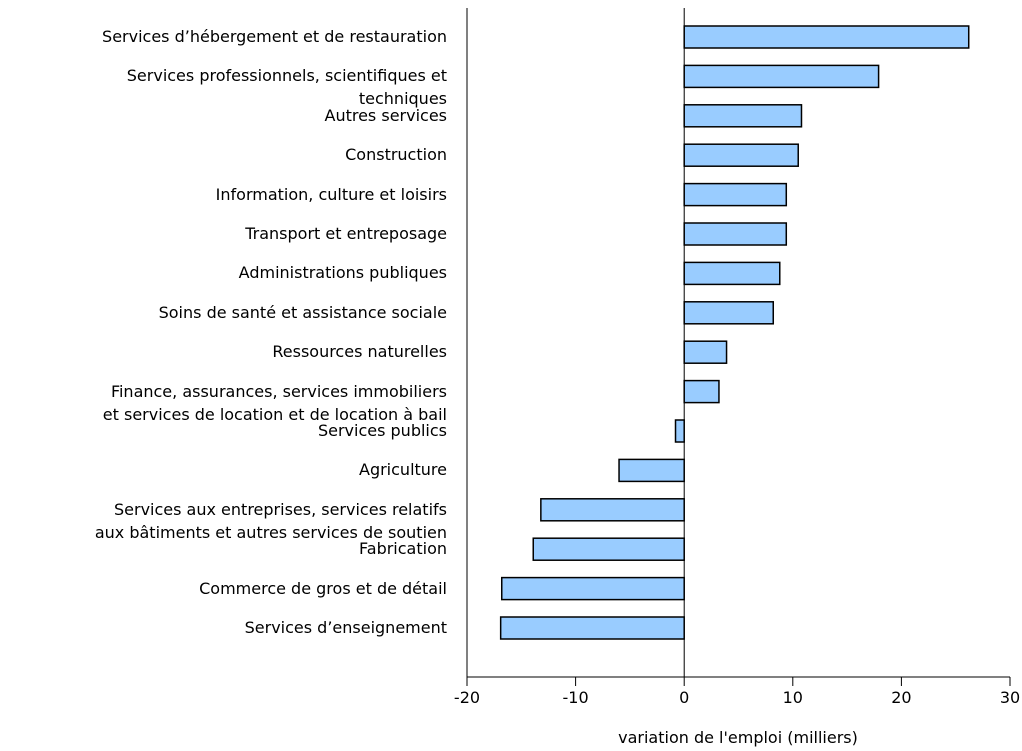 The width and height of the screenshot is (1022, 751). What do you see at coordinates (684, 697) in the screenshot?
I see `x-tick-label: 0` at bounding box center [684, 697].